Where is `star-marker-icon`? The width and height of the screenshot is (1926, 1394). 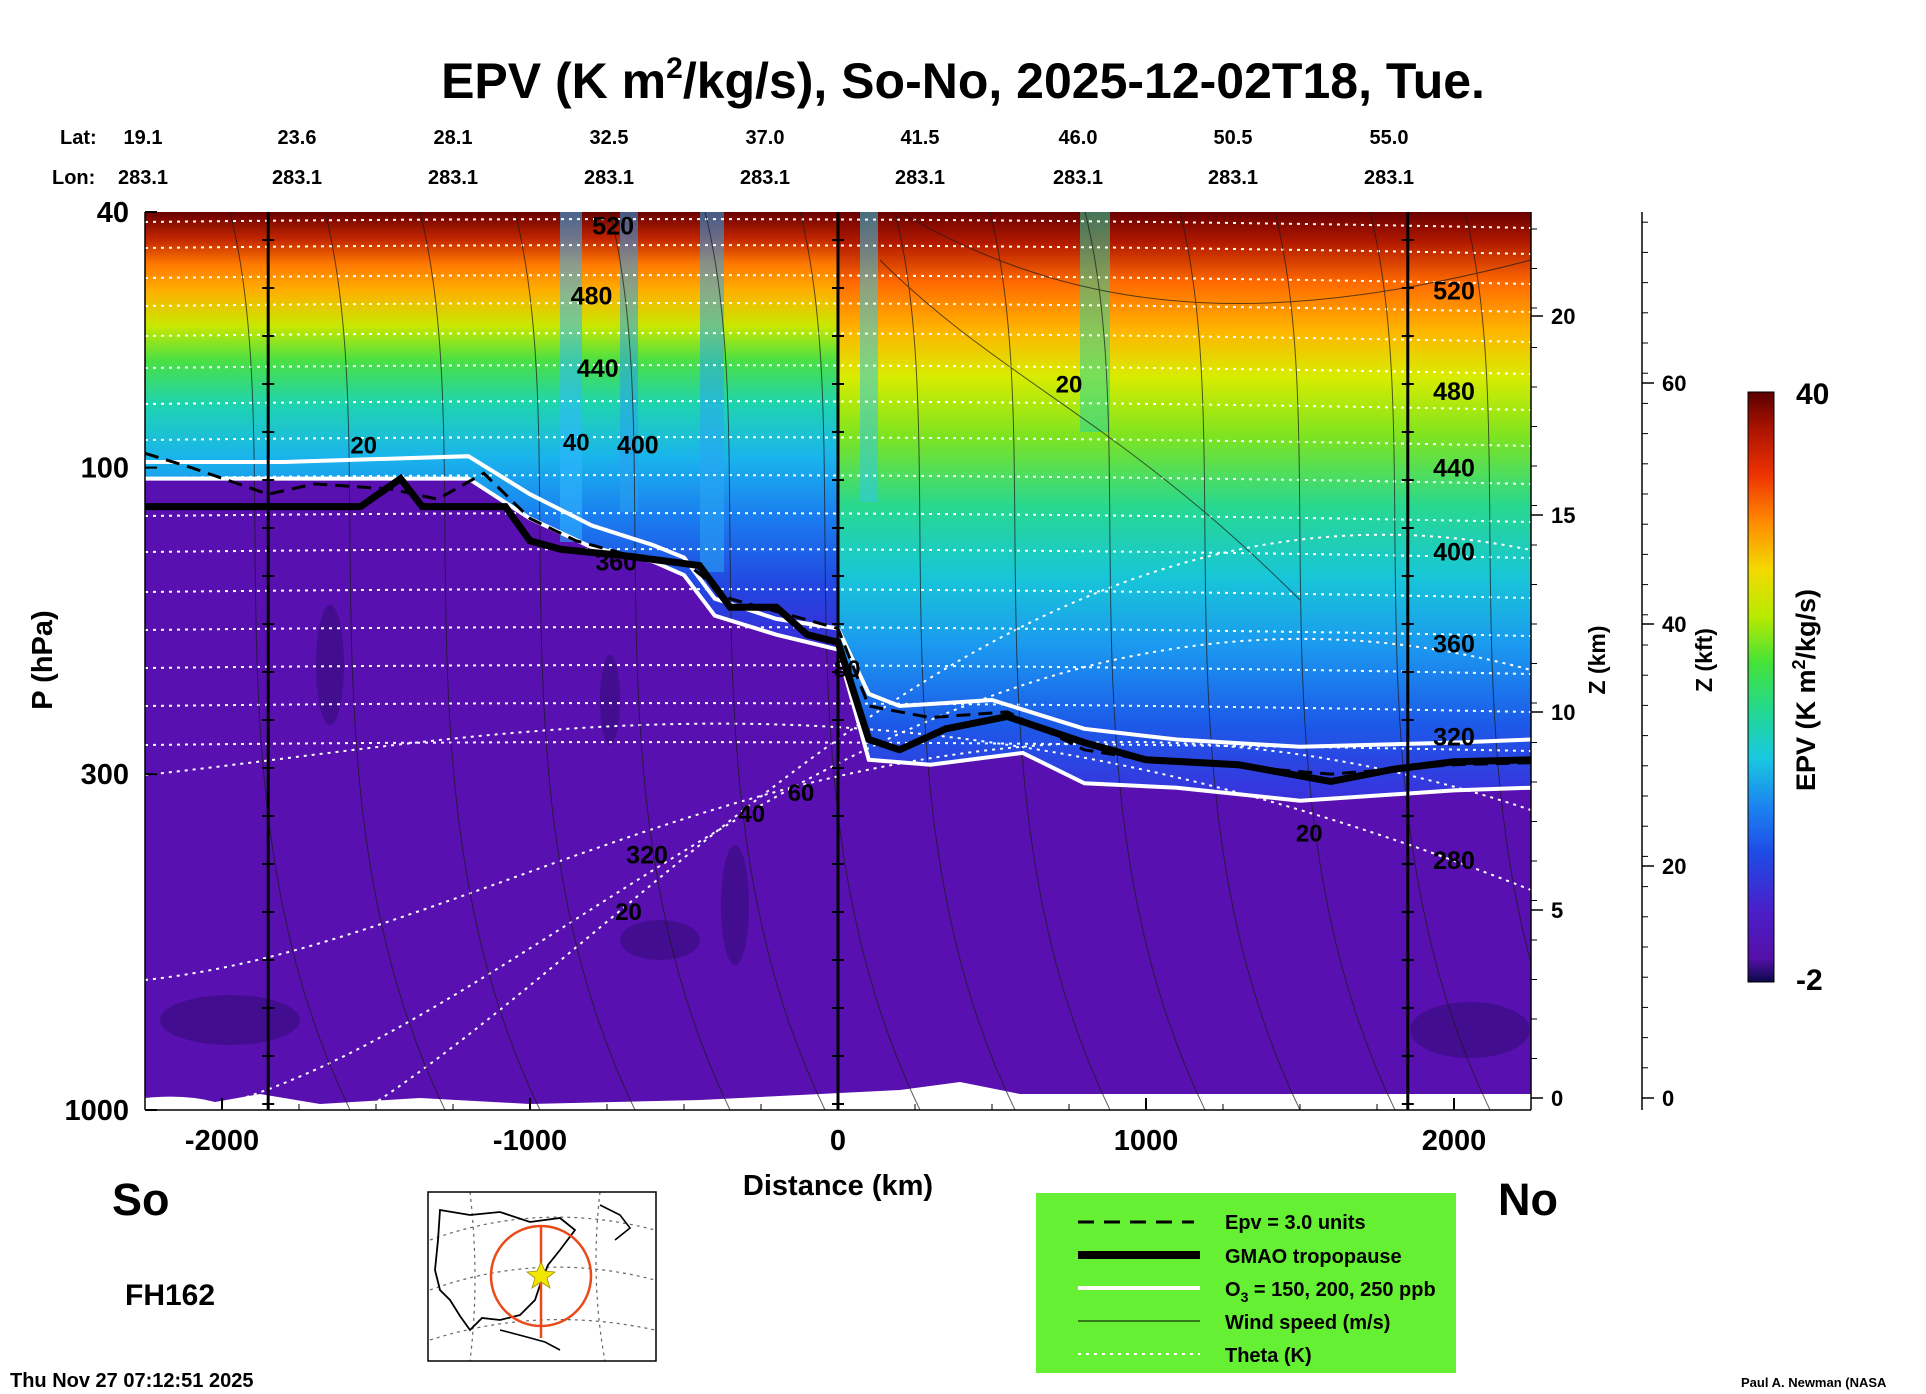 star-marker-icon is located at coordinates (541, 1275).